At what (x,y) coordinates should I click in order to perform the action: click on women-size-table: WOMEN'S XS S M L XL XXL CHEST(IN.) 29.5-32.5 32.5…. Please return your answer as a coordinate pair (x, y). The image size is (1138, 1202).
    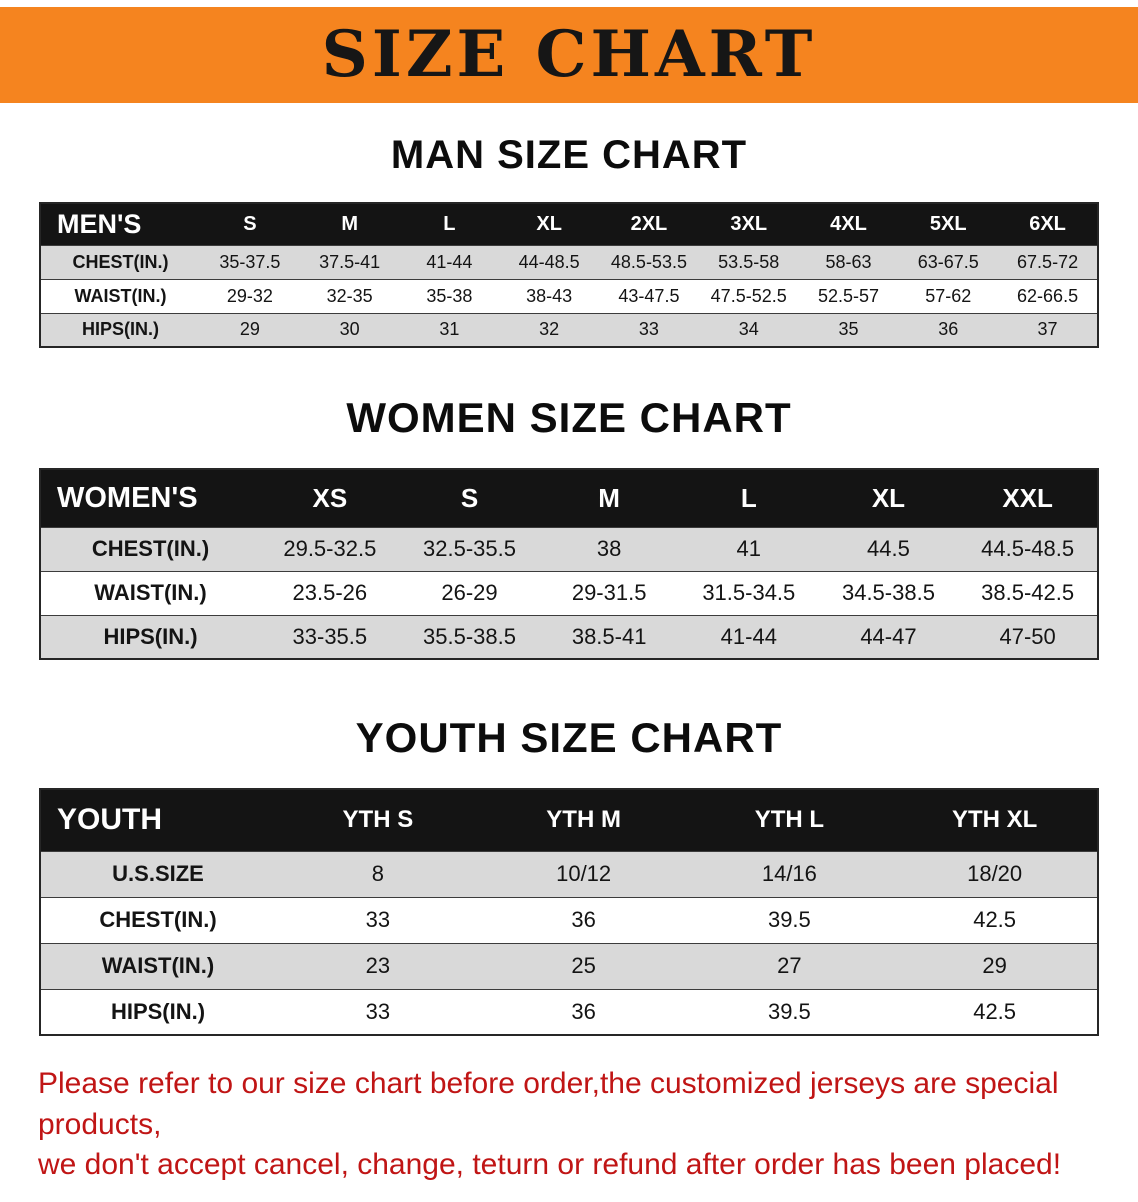
    Looking at the image, I should click on (569, 564).